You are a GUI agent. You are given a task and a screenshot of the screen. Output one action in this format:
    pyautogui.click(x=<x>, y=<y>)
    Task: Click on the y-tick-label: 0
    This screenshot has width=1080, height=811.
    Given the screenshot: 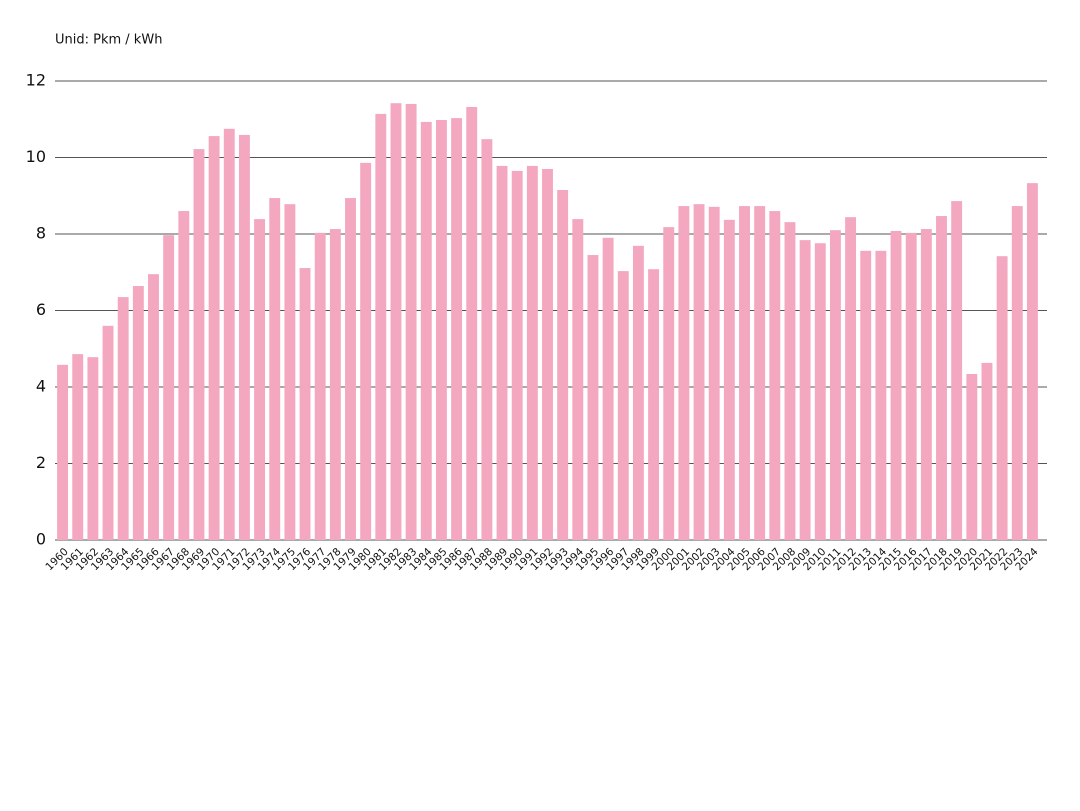 What is the action you would take?
    pyautogui.click(x=41, y=539)
    